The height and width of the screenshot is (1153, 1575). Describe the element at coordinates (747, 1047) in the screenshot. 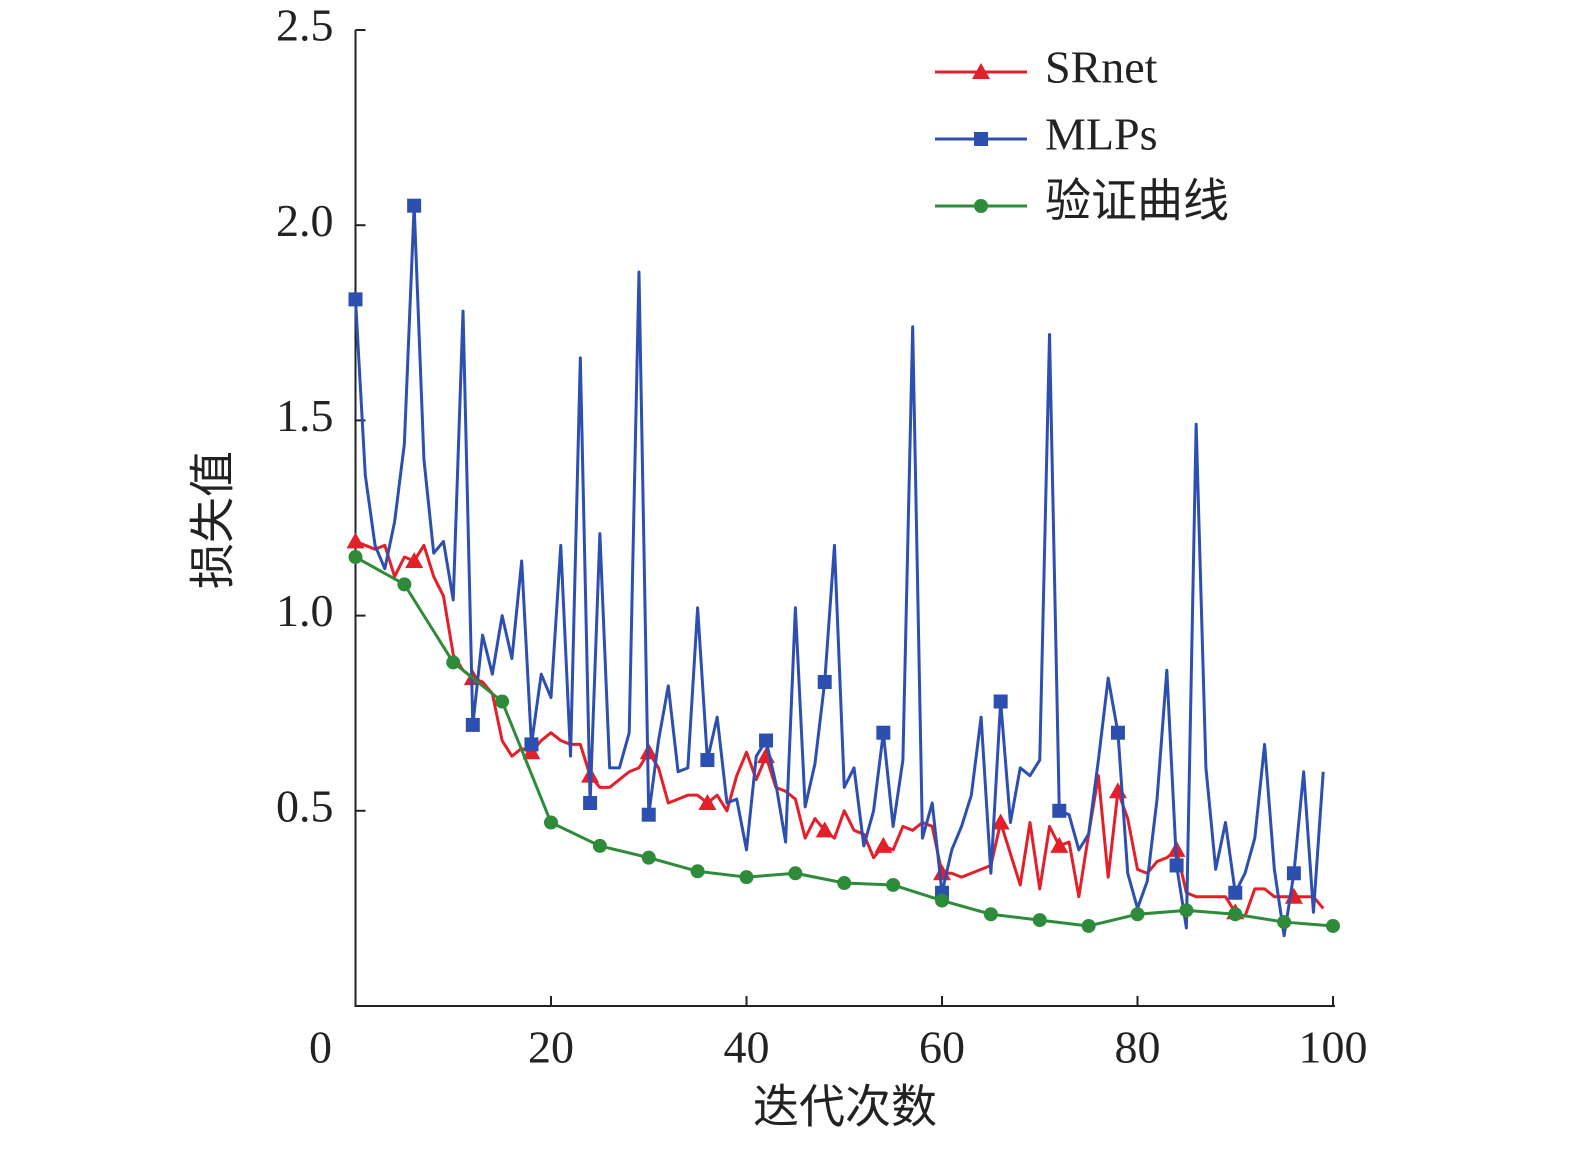

I see `x-tick-label: 40` at that location.